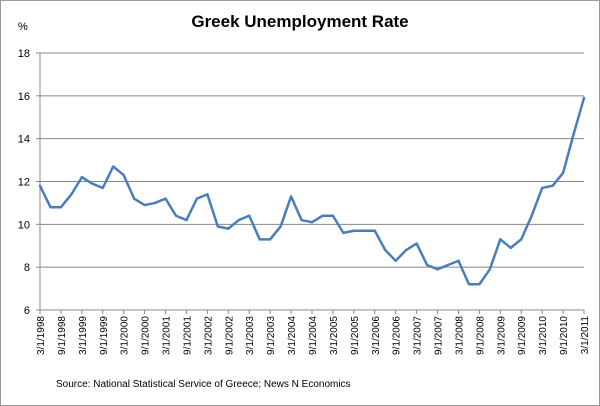 This screenshot has height=406, width=600. Describe the element at coordinates (376, 335) in the screenshot. I see `x-tick-label: 3/1/2006` at that location.